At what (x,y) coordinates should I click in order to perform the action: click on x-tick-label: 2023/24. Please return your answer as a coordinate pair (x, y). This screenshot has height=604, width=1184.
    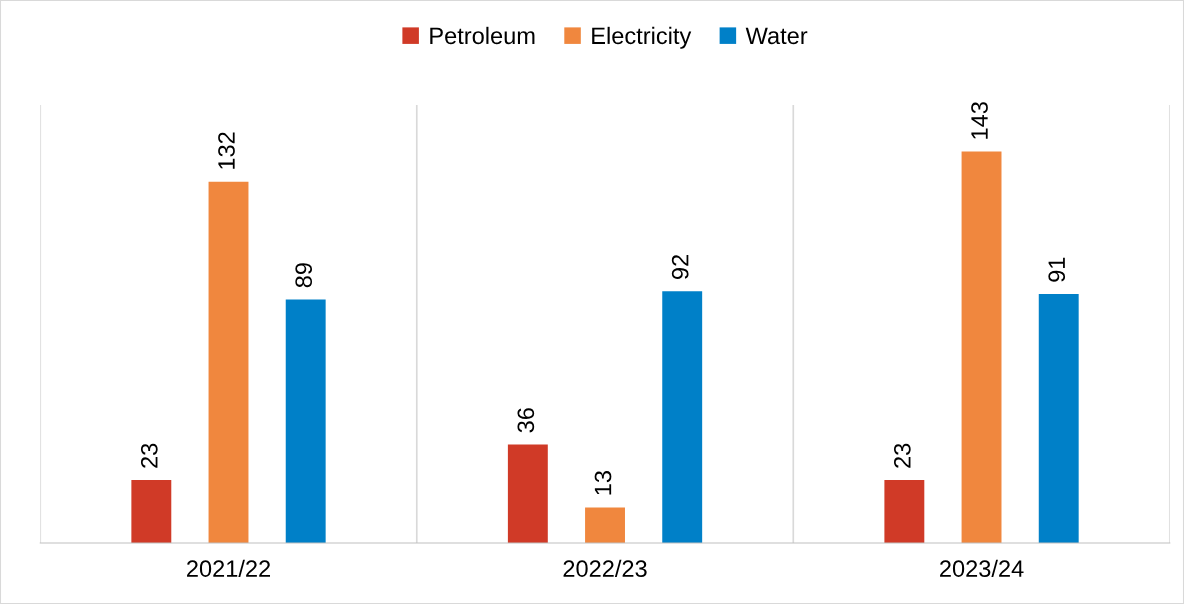
    Looking at the image, I should click on (982, 568).